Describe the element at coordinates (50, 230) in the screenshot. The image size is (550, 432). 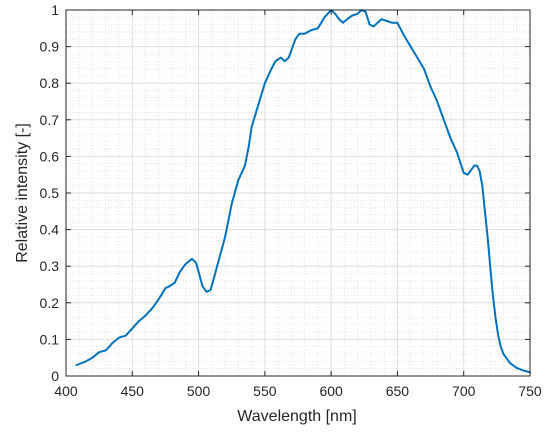
I see `y-tick-label: 0.4` at that location.